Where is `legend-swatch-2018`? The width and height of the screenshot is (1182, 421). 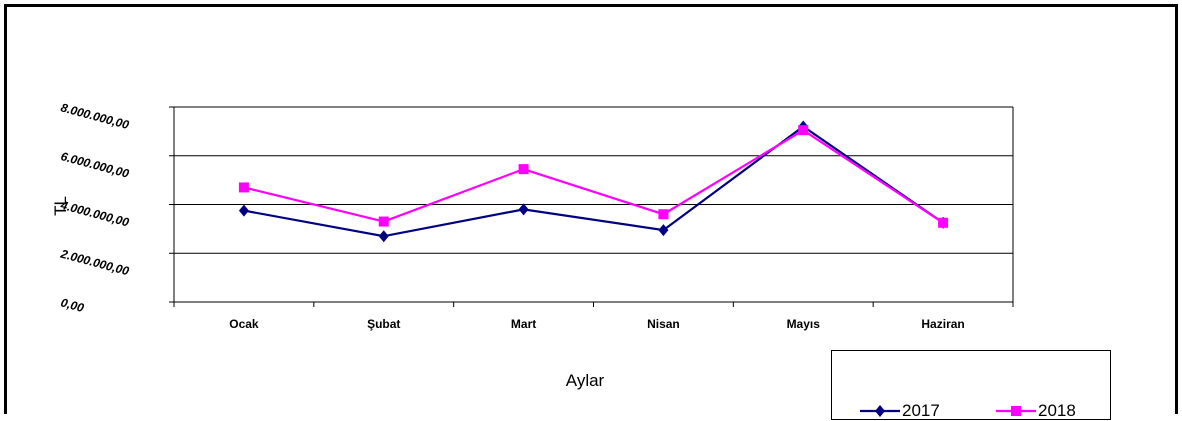 legend-swatch-2018 is located at coordinates (1016, 411).